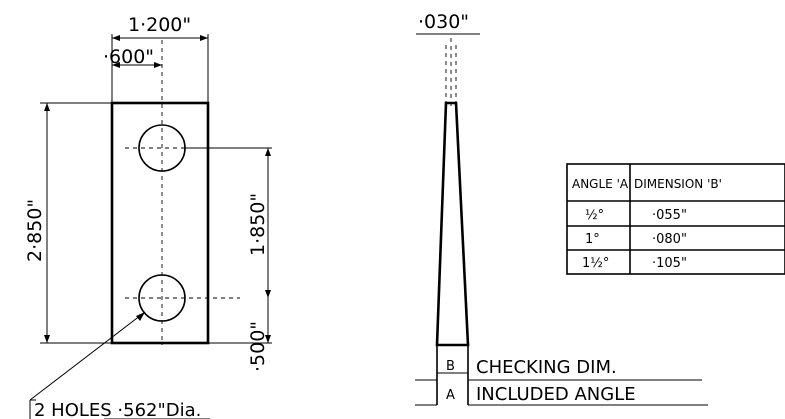 The width and height of the screenshot is (785, 419). I want to click on side-view, so click(452, 221).